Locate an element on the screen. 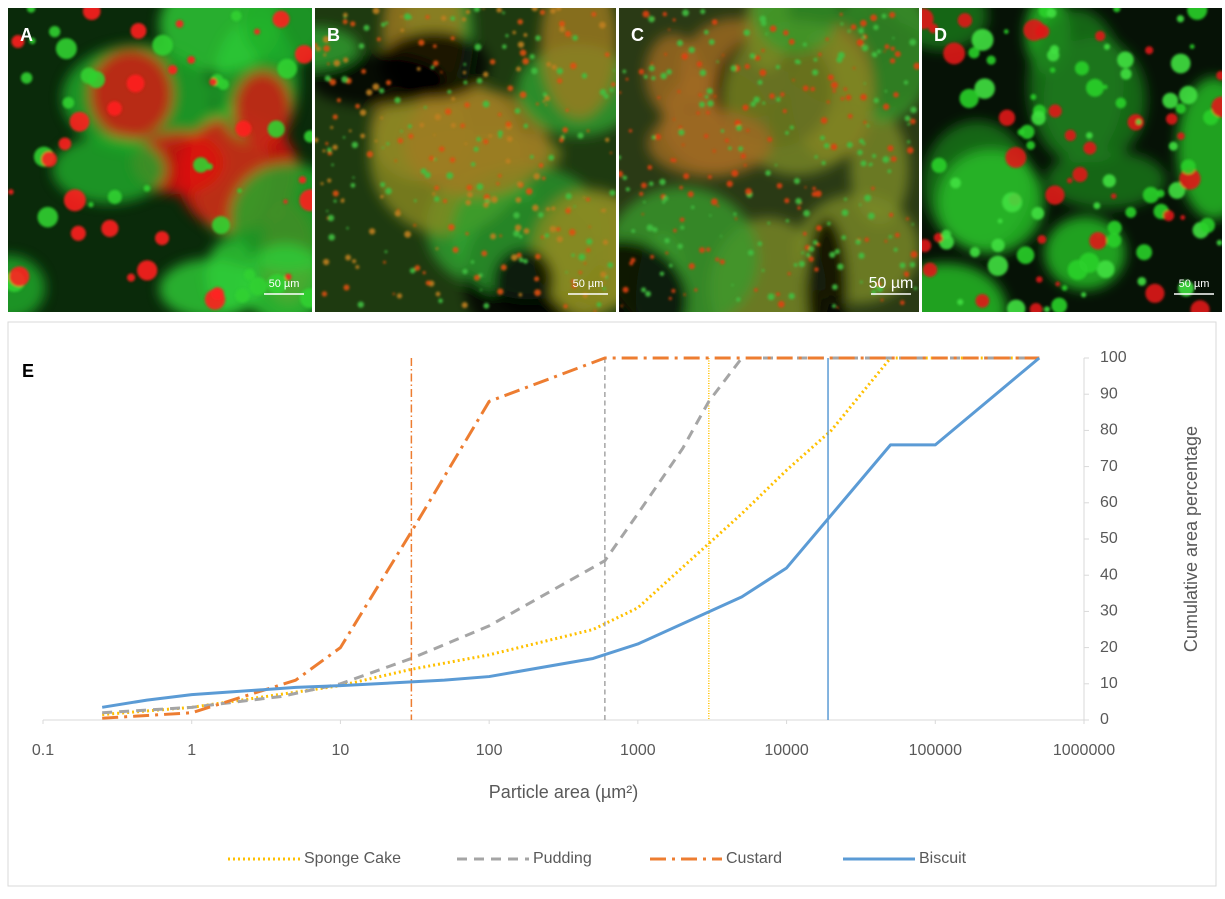  micrograph-texture is located at coordinates (769, 160).